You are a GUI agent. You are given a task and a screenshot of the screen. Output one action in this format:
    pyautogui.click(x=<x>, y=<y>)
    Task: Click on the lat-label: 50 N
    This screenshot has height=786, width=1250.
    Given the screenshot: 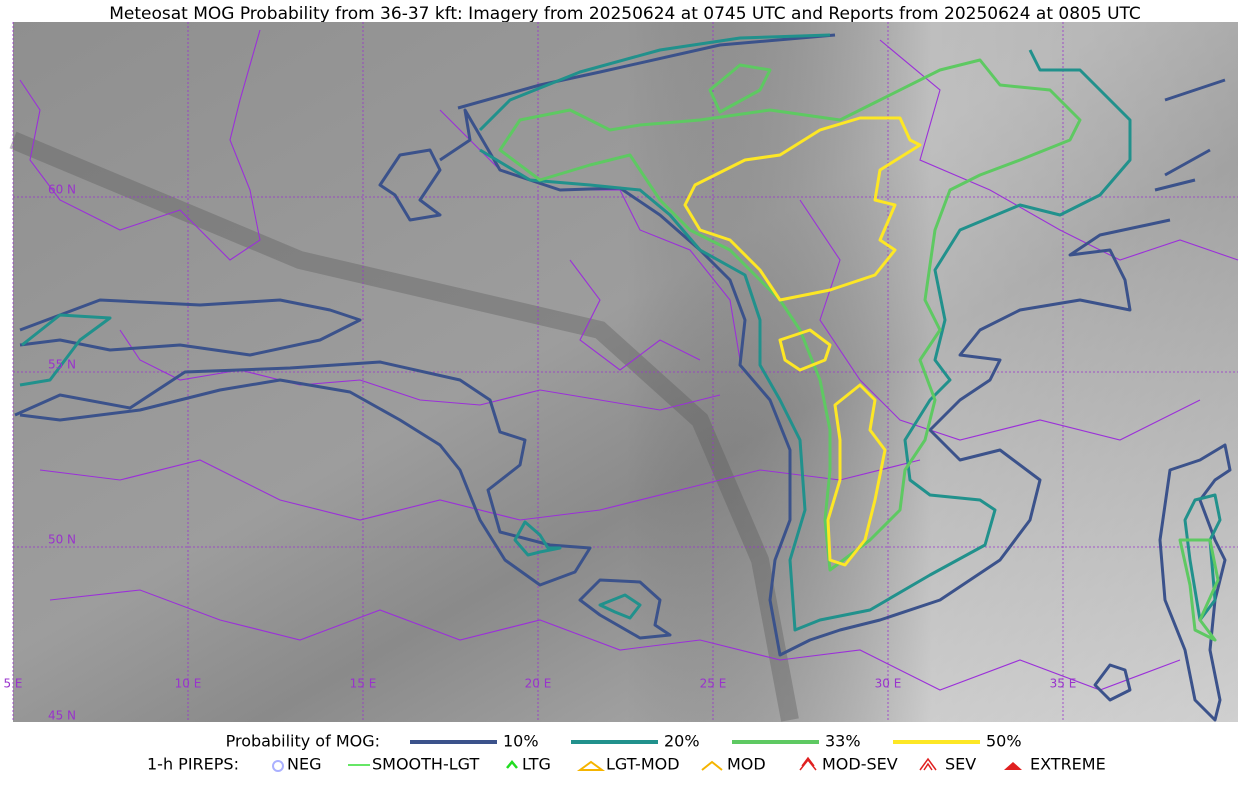 What is the action you would take?
    pyautogui.click(x=62, y=540)
    